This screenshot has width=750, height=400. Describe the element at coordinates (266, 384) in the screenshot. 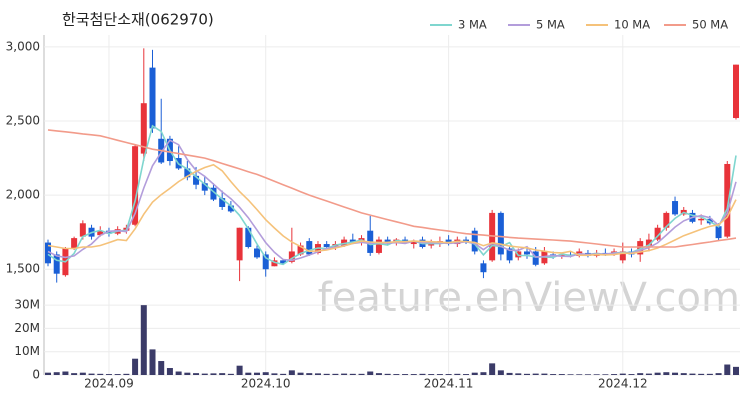

I see `x-tick-label: 2024.10` at that location.